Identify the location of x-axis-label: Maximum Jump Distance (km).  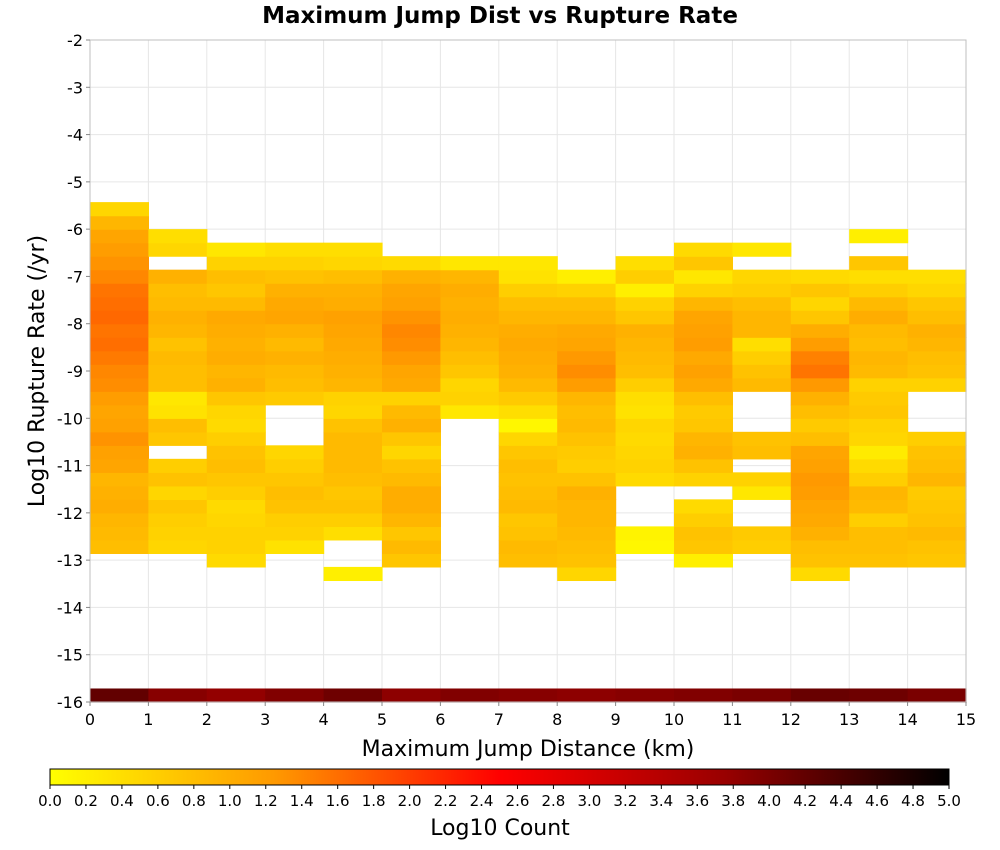
(528, 749).